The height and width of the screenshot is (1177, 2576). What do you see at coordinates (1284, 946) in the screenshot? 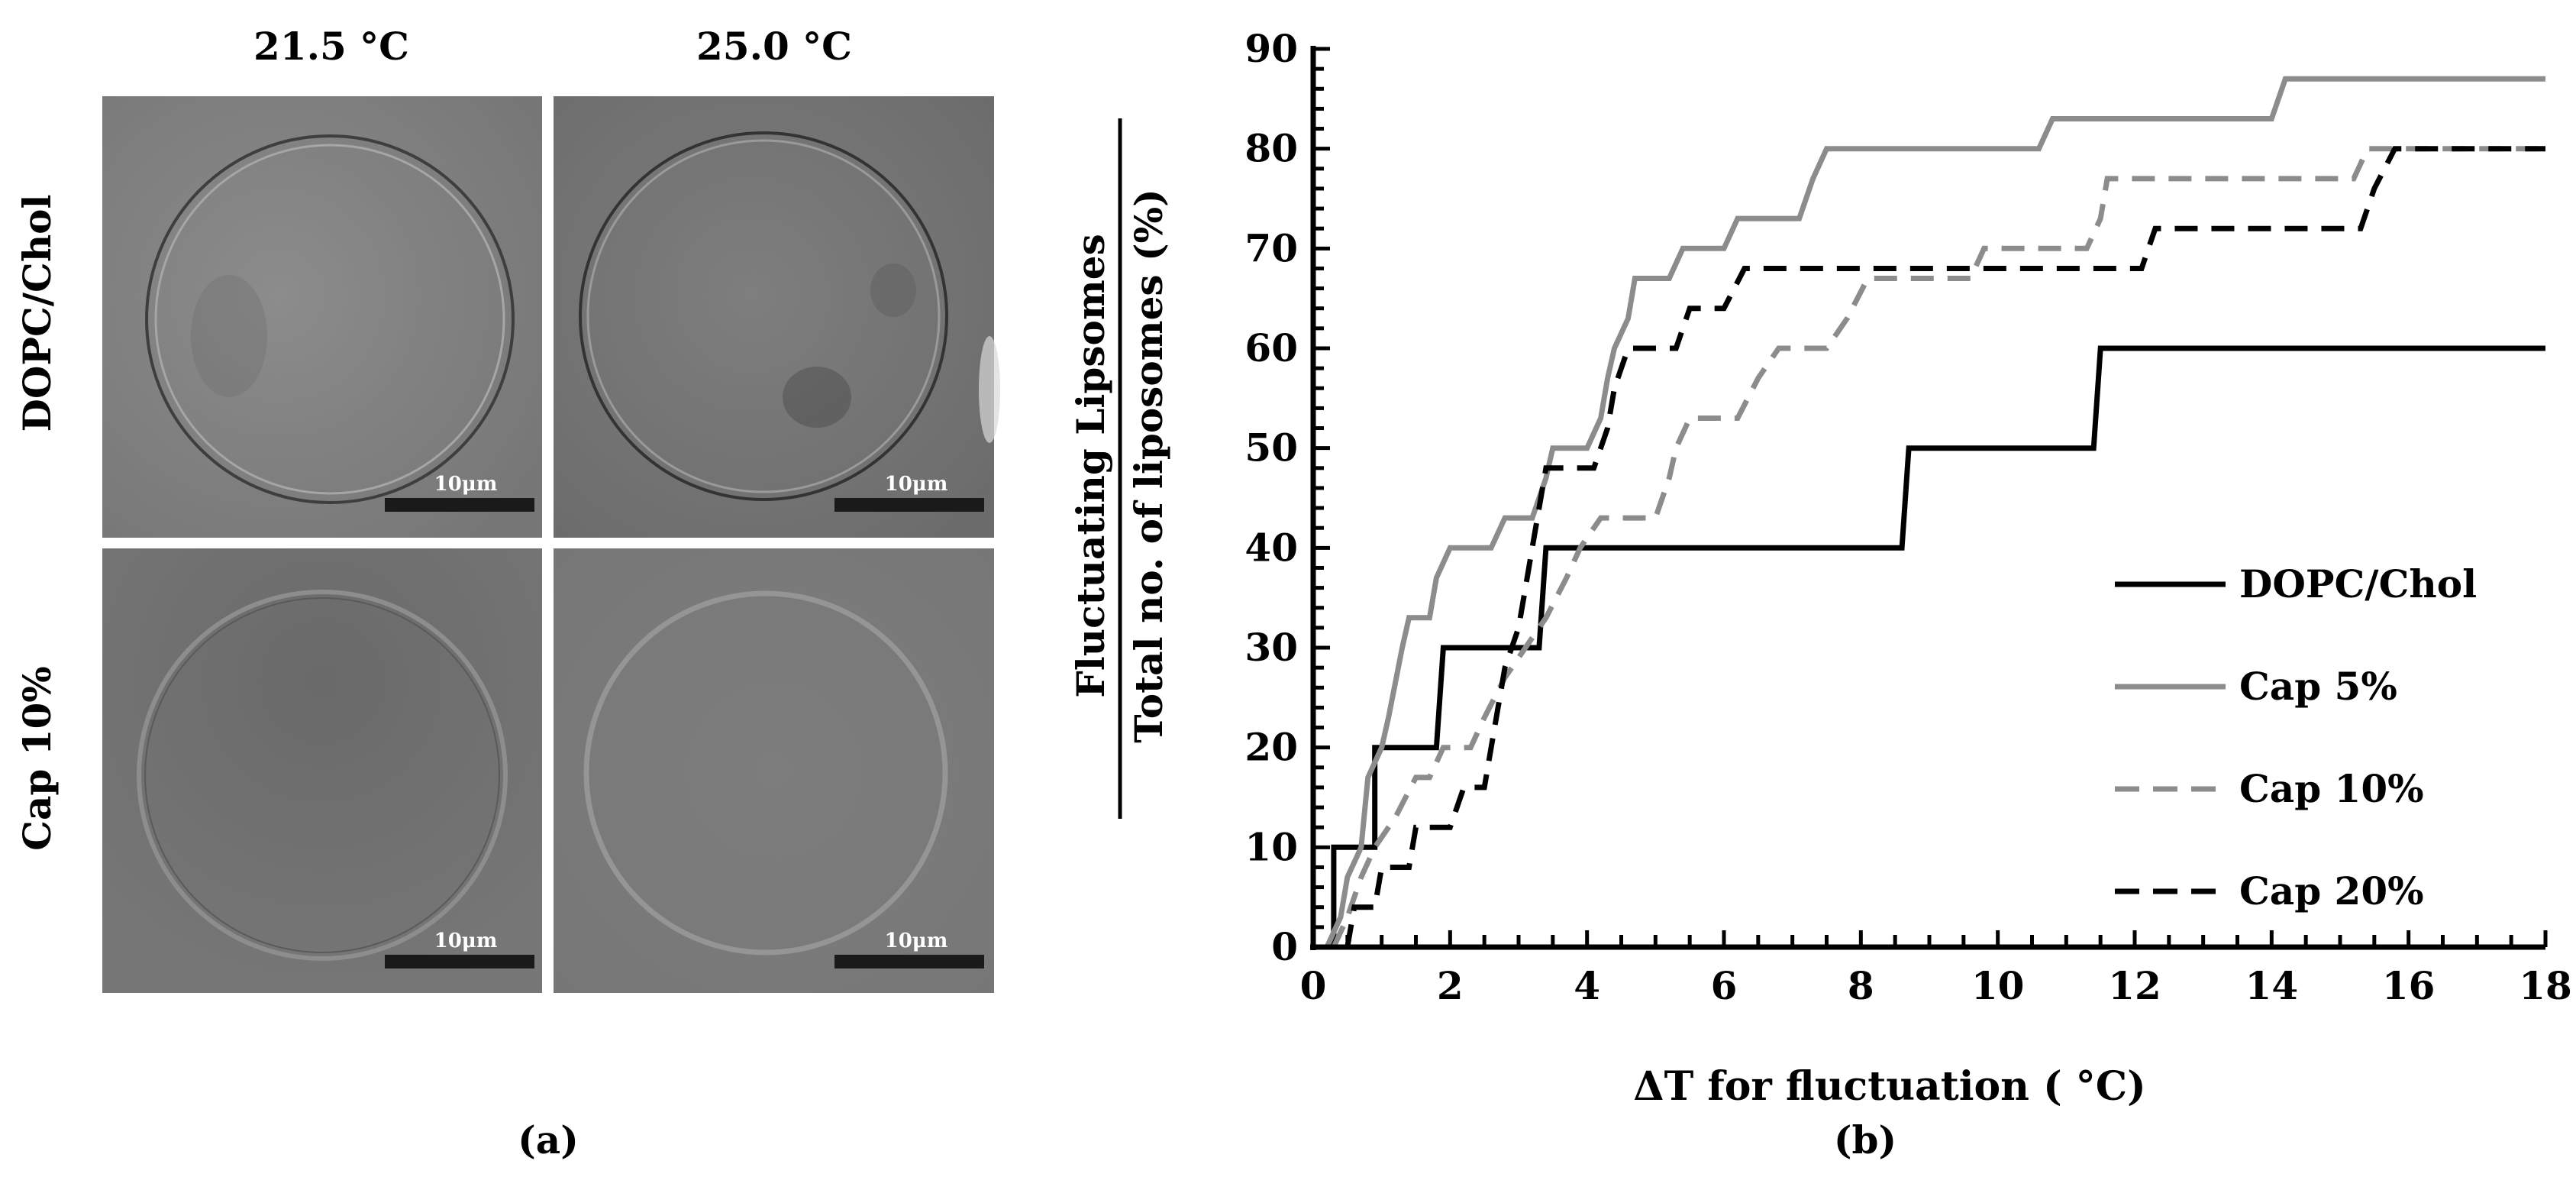
I see `y-tick-label: 0` at bounding box center [1284, 946].